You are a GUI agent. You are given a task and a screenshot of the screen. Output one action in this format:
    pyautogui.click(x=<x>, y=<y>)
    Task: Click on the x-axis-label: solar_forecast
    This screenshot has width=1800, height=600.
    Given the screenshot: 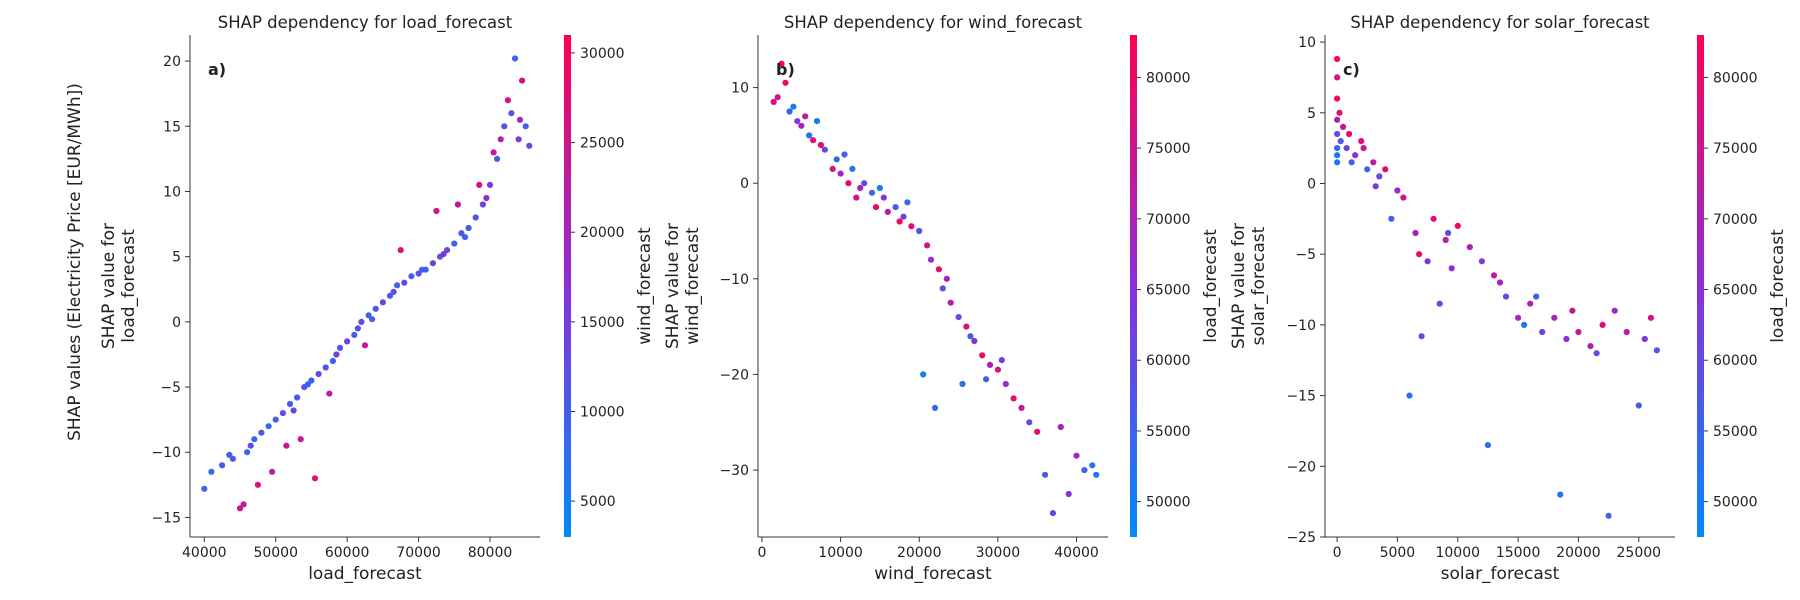 What is the action you would take?
    pyautogui.click(x=1500, y=574)
    